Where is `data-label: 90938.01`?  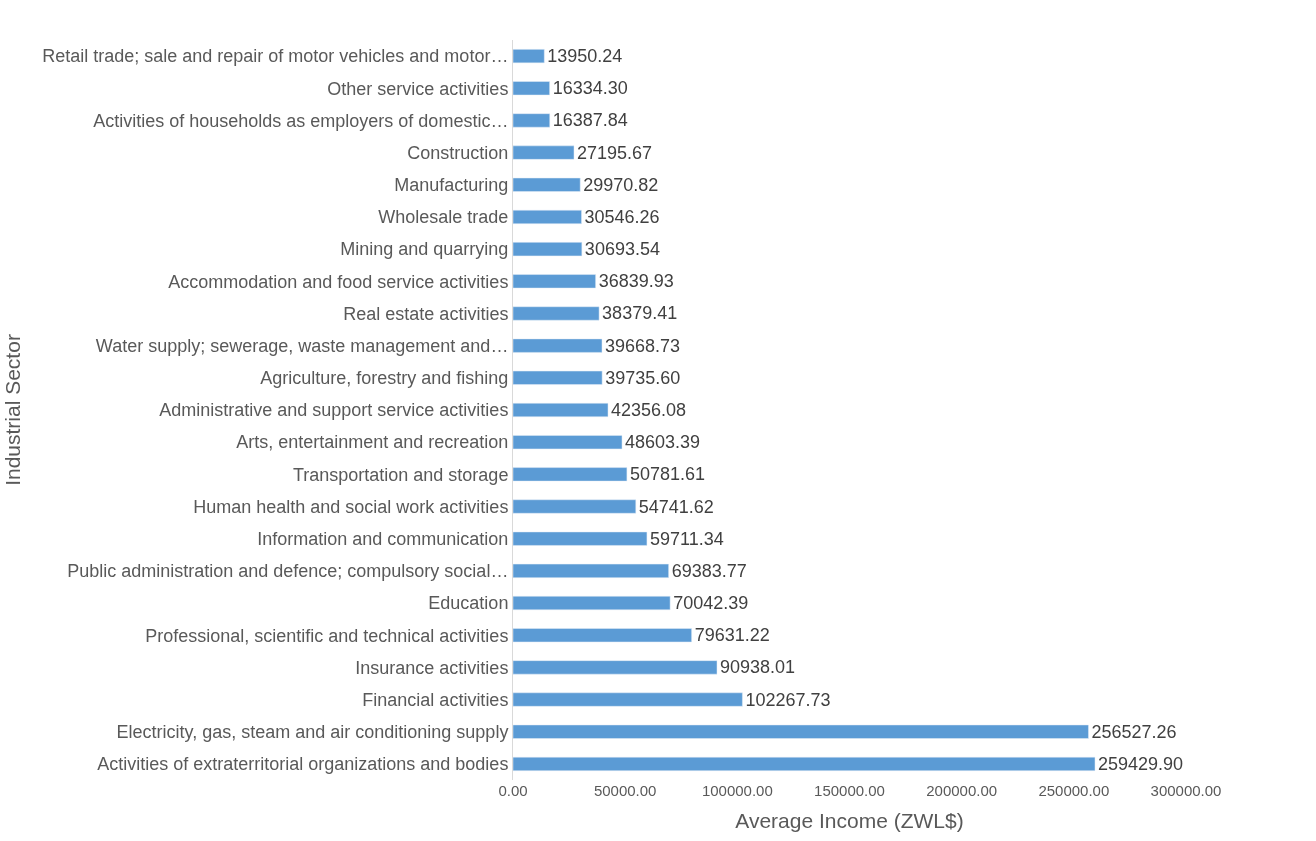 data-label: 90938.01 is located at coordinates (758, 667).